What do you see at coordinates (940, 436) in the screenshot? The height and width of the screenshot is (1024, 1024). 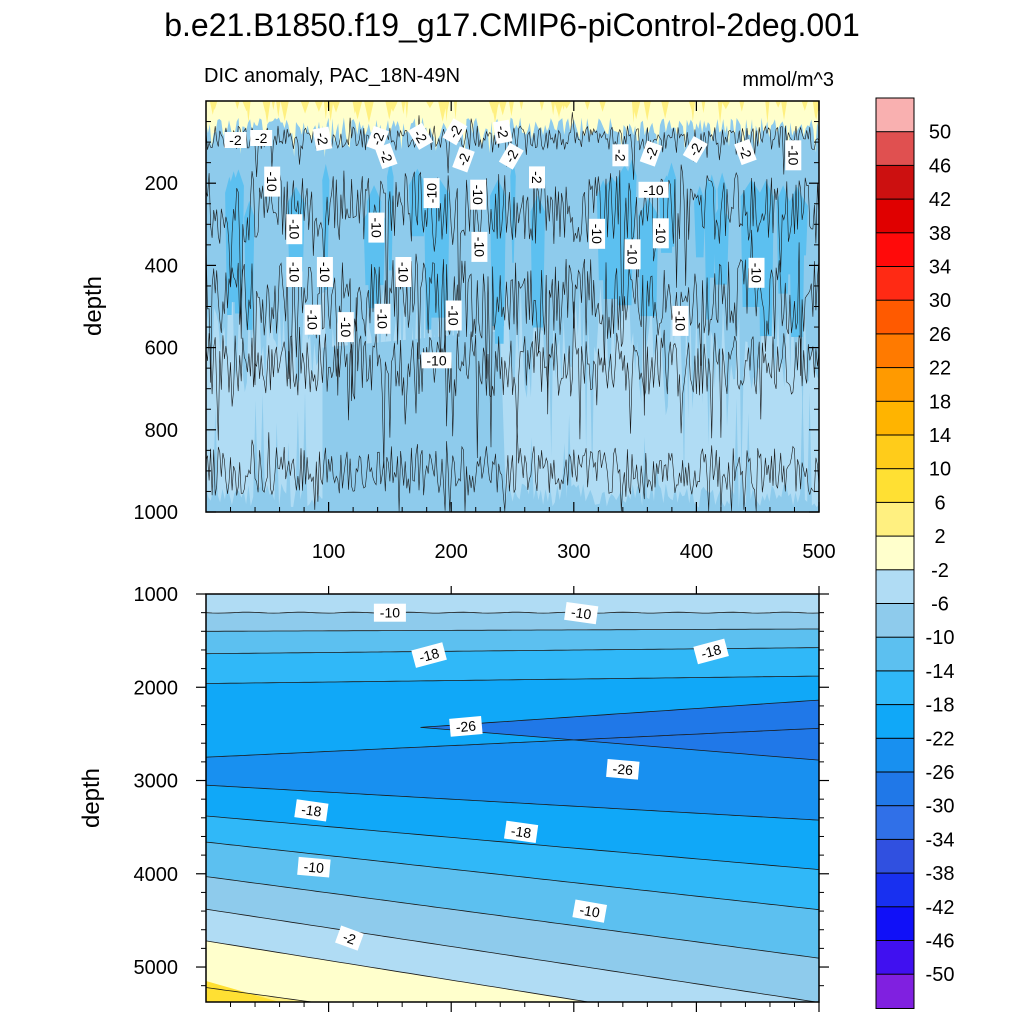 I see `colorbar-label: 14` at bounding box center [940, 436].